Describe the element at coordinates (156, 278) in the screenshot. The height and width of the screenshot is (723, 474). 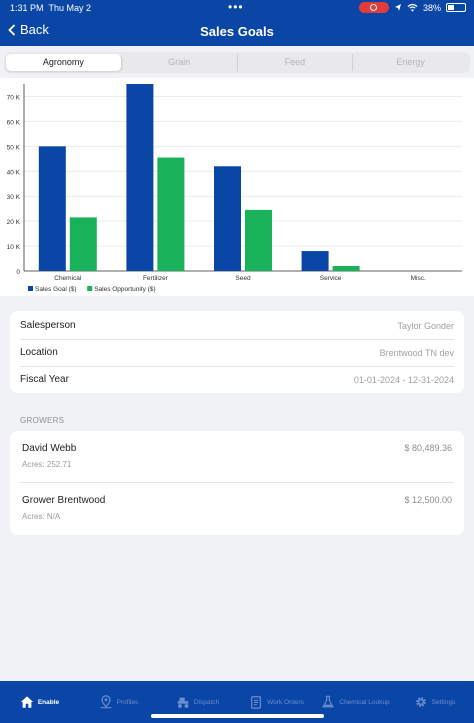
I see `x-tick-label: Fertilizer` at that location.